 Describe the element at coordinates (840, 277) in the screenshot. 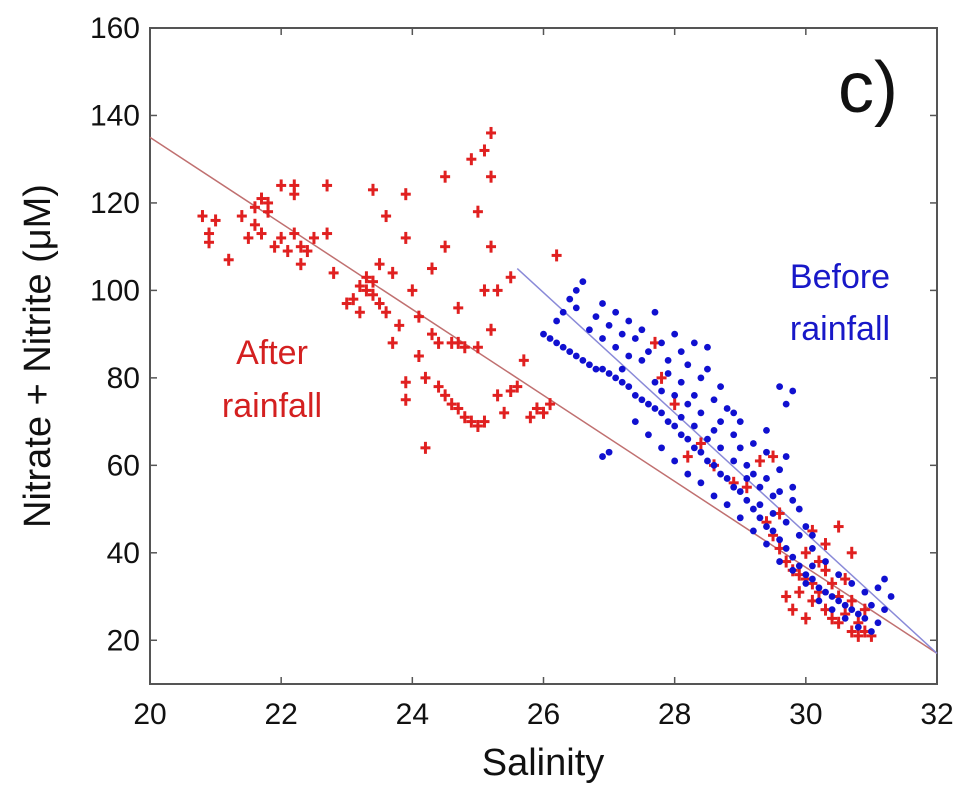

I see `annotation-before-line-1: Before` at that location.